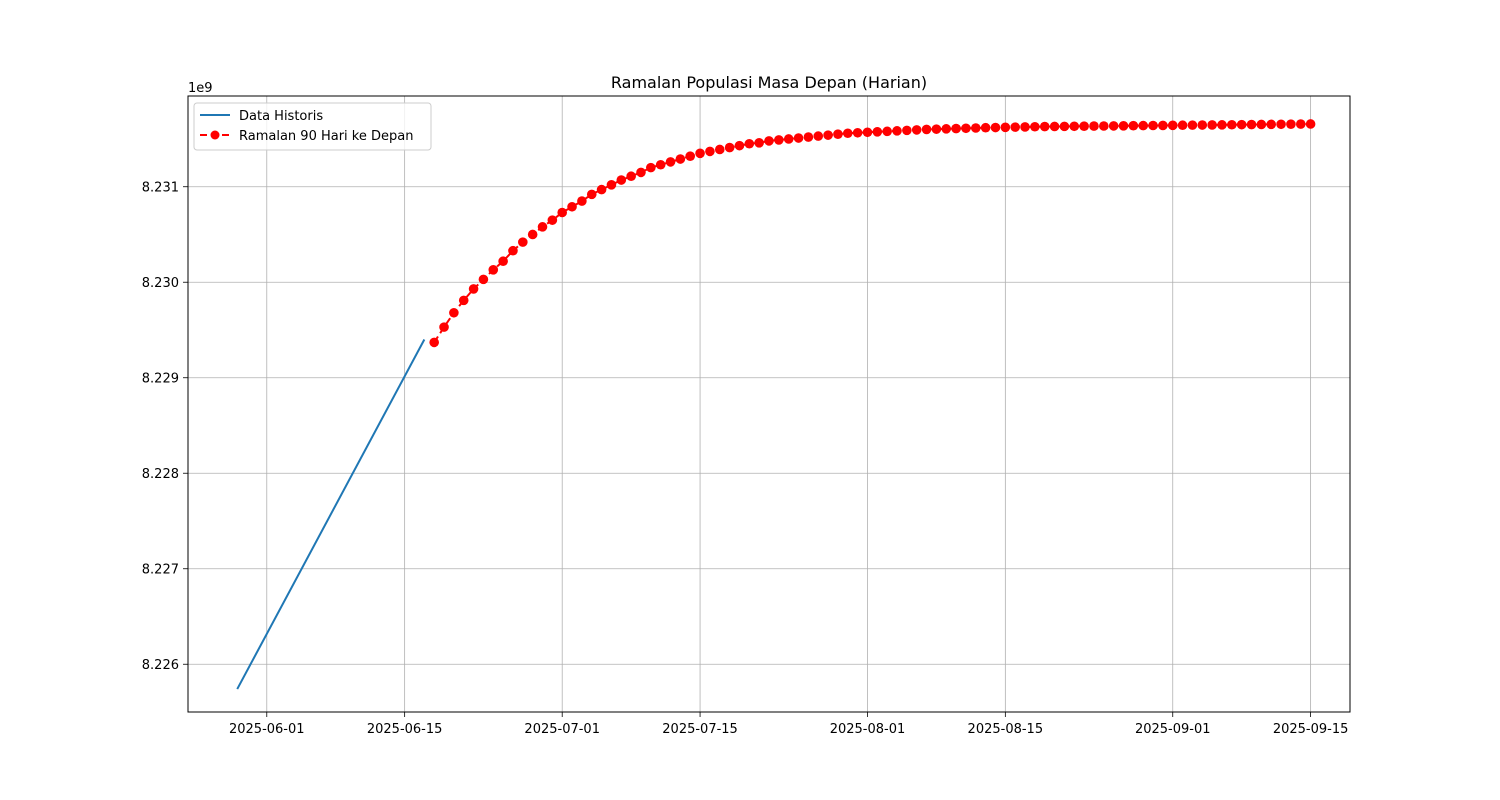 The width and height of the screenshot is (1500, 800). Describe the element at coordinates (1006, 729) in the screenshot. I see `x-tick-label: 2025-08-15` at that location.